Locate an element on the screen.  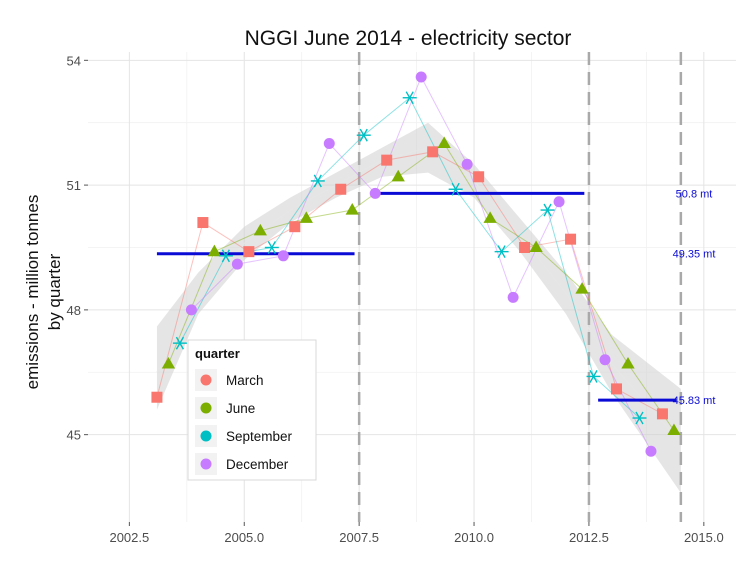
y-tick-label: 54 is located at coordinates (74, 60).